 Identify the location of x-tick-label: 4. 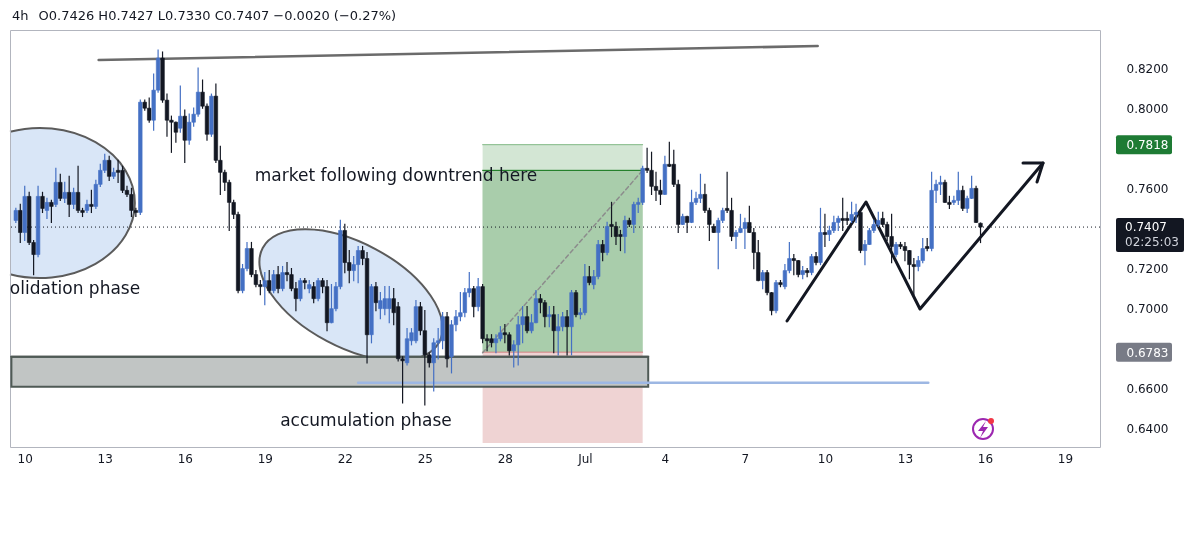
(665, 458).